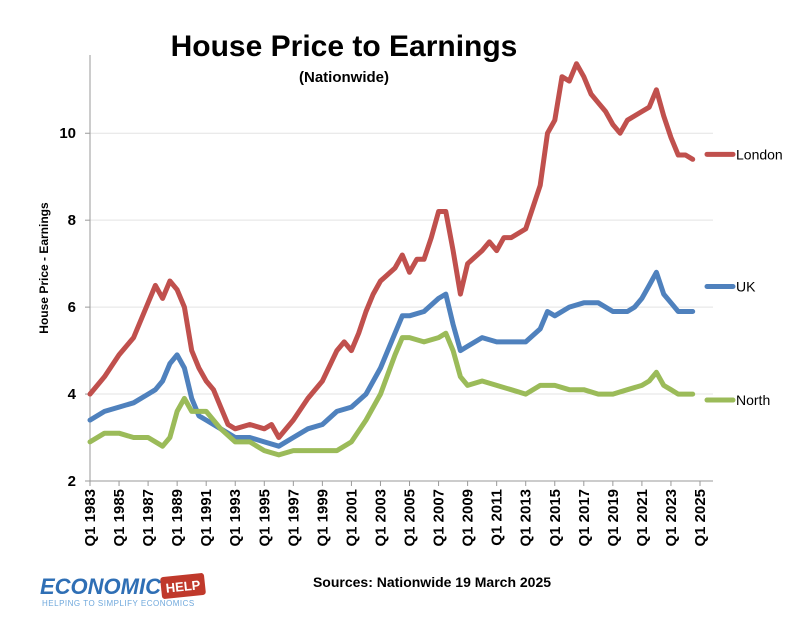 The width and height of the screenshot is (800, 629). Describe the element at coordinates (90, 518) in the screenshot. I see `x-tick-label: Q1 1983` at that location.